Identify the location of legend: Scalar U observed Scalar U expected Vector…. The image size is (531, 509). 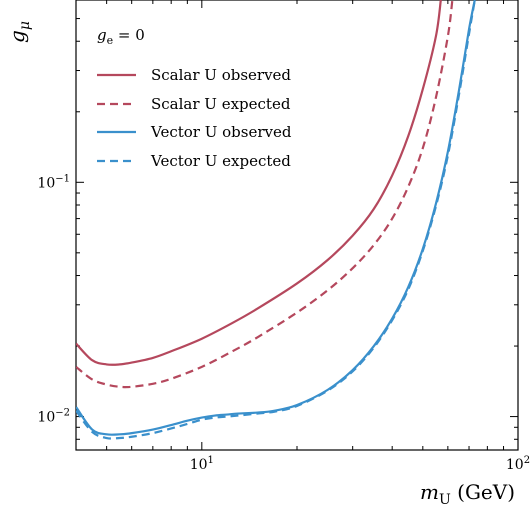
(194, 118).